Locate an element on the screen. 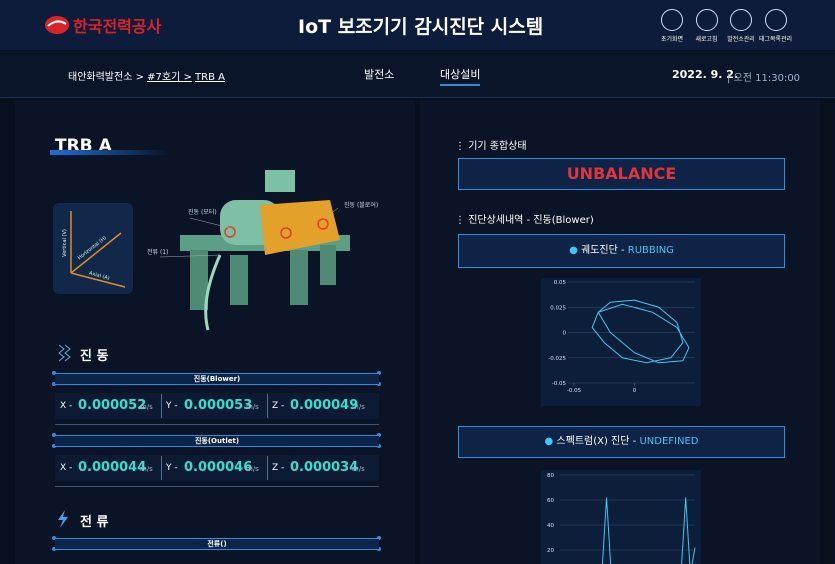 This screenshot has height=564, width=835. status-value: UNBALANCE is located at coordinates (621, 174).